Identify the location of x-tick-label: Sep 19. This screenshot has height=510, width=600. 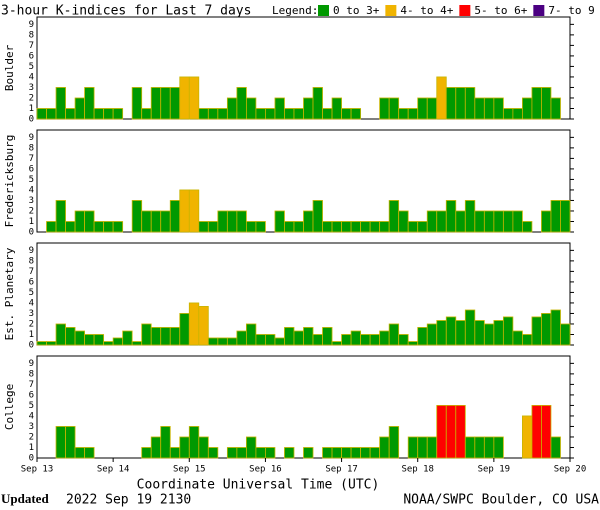
(494, 470).